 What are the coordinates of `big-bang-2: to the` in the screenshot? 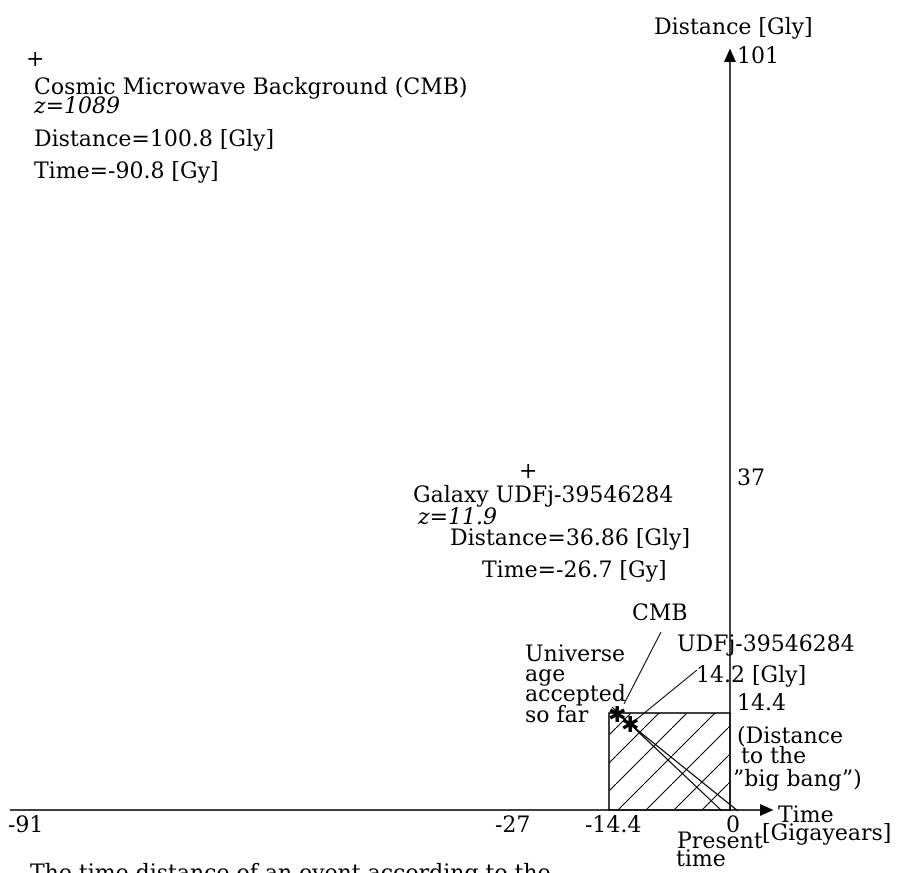 It's located at (773, 756).